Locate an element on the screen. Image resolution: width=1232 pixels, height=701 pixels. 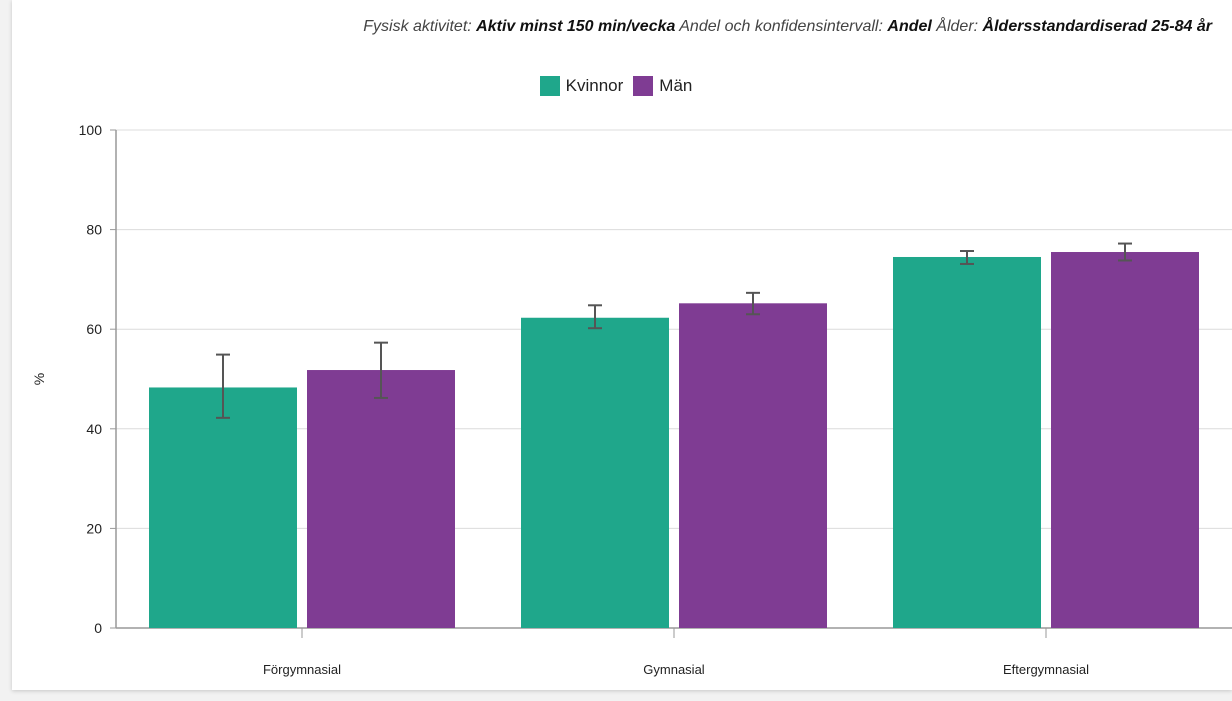
filter-value: Andel is located at coordinates (909, 26).